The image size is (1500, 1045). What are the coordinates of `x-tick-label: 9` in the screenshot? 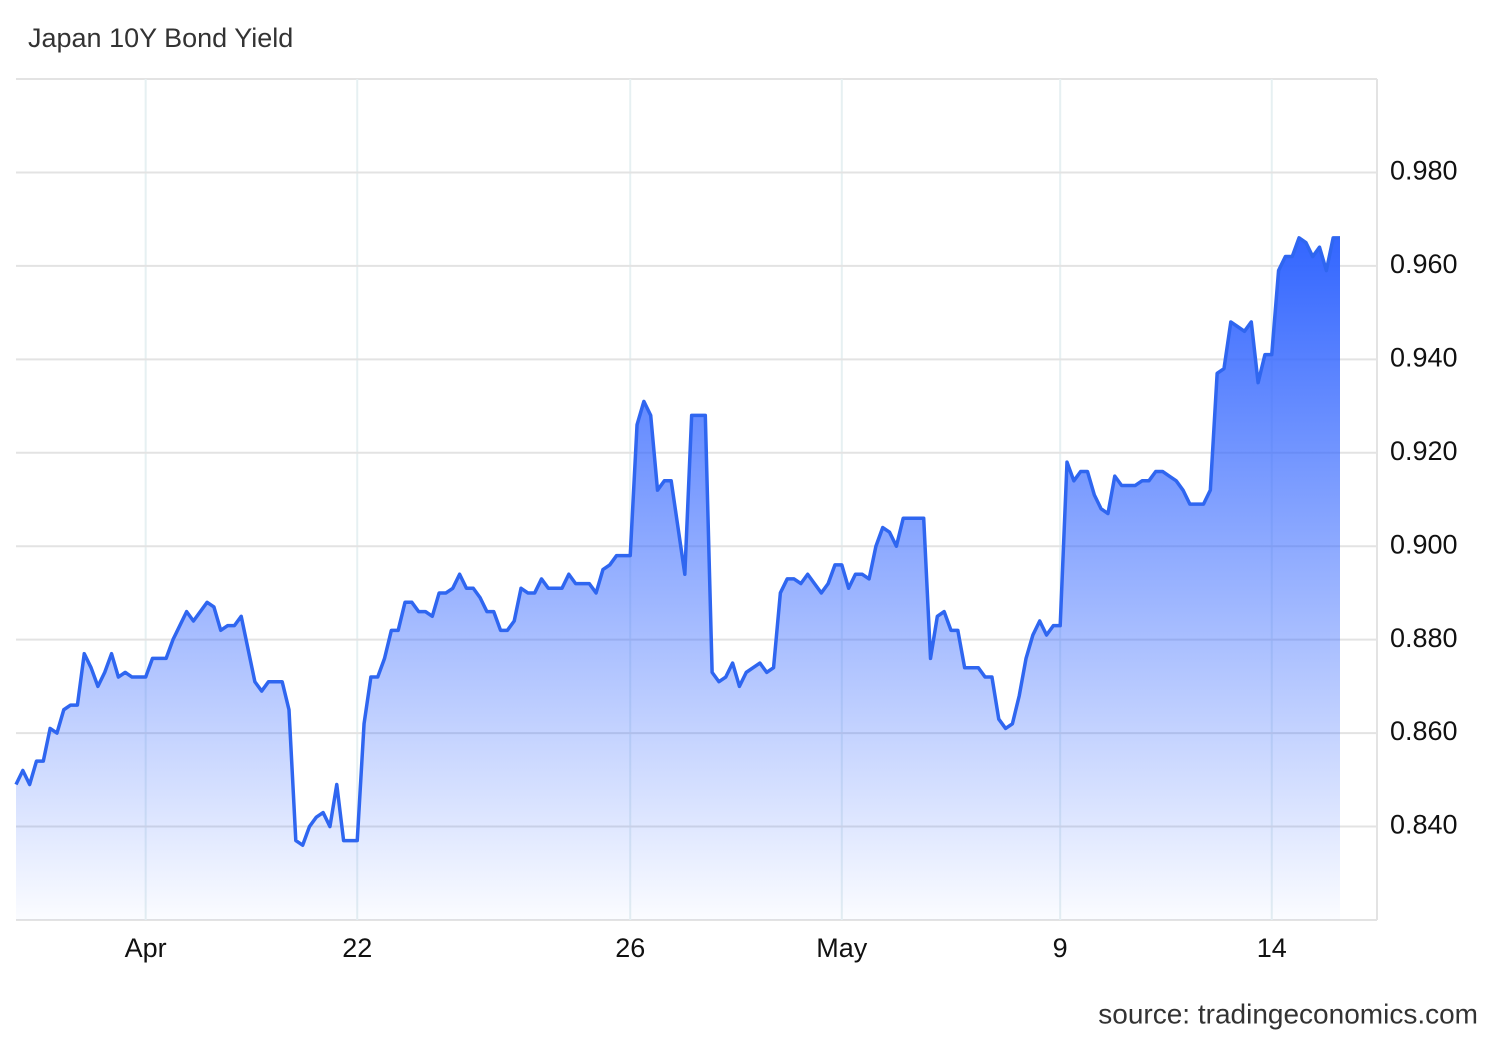 It's located at (1060, 948).